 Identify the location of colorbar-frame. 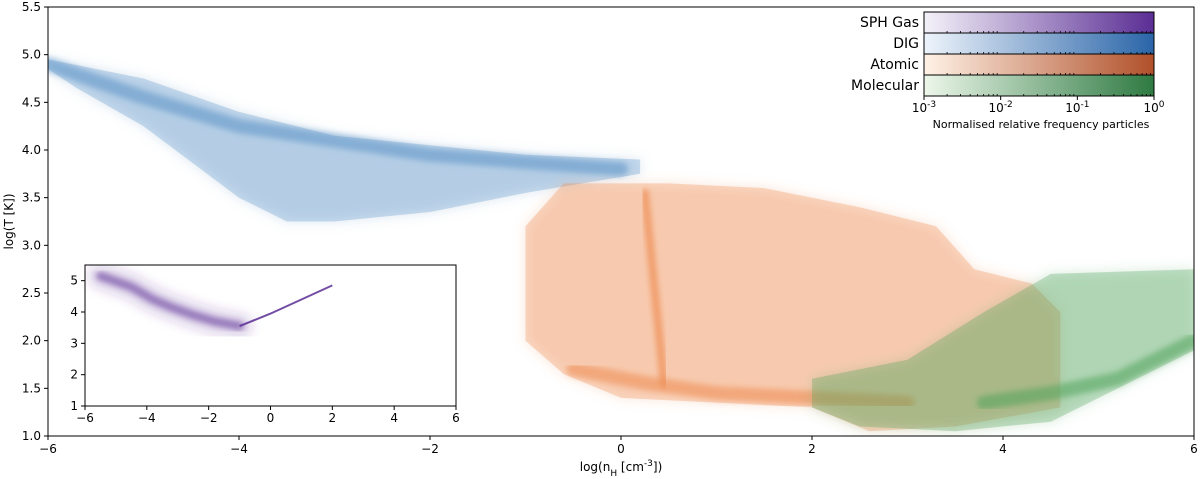
(1039, 54).